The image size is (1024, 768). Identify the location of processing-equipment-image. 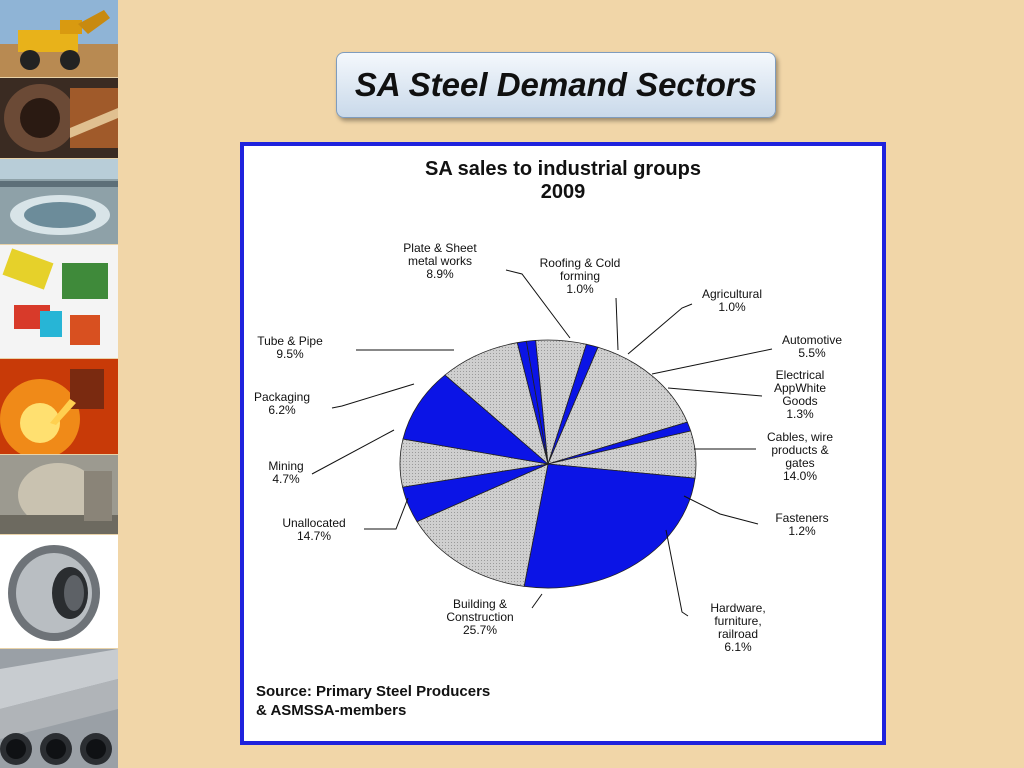
(59, 301).